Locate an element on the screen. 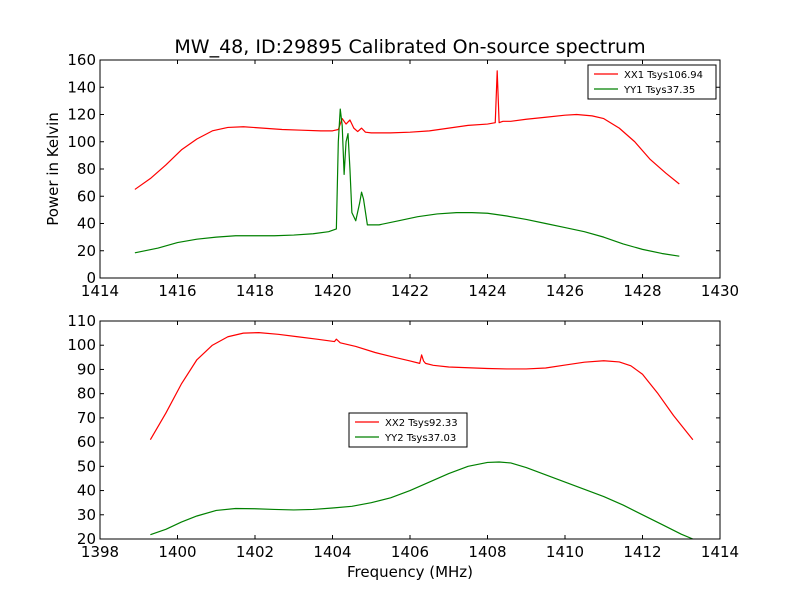 This screenshot has width=800, height=600. x-tick-label: 1418 is located at coordinates (255, 291).